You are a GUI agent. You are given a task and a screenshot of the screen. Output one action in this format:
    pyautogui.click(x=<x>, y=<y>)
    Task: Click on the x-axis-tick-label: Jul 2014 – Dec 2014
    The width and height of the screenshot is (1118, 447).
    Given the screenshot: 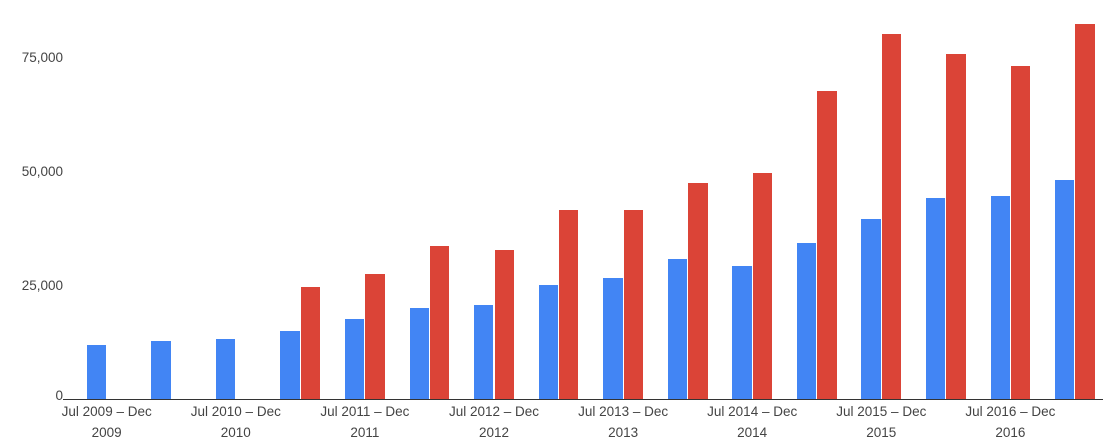 What is the action you would take?
    pyautogui.click(x=752, y=421)
    